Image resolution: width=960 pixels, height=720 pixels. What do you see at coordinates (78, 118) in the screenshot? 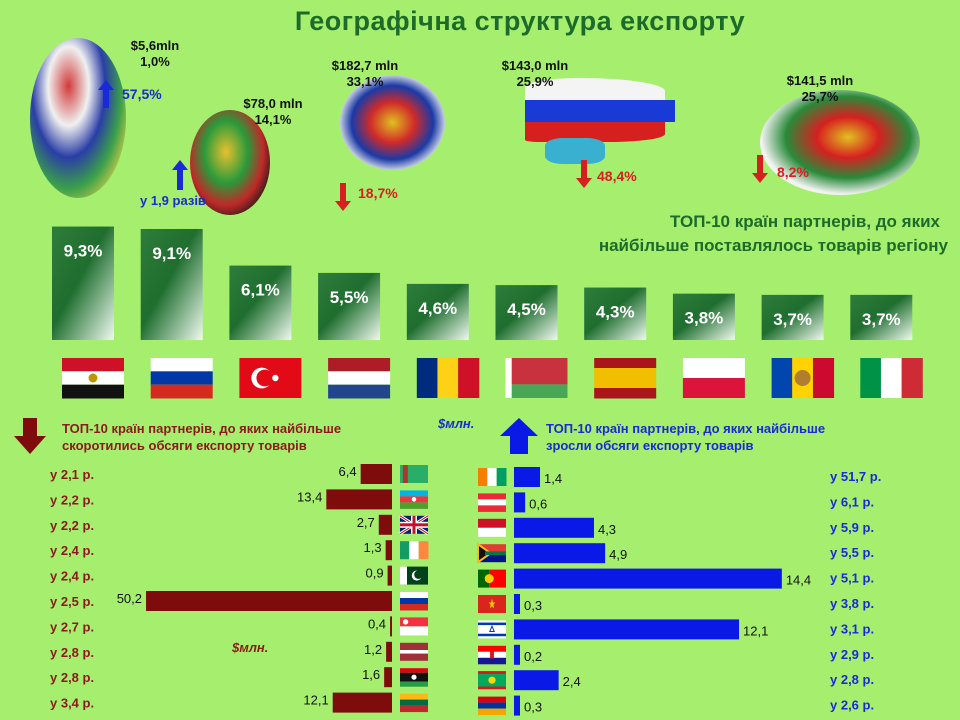
I see `americas-map-icon` at bounding box center [78, 118].